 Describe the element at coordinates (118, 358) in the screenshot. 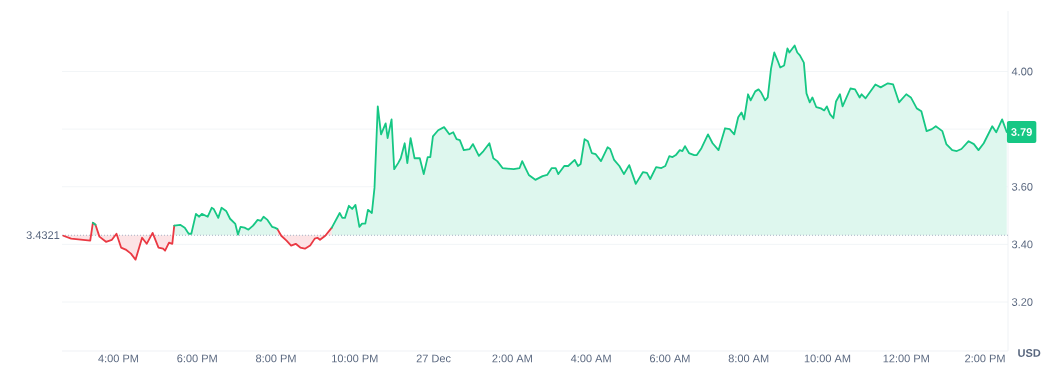

I see `x-tick-label: 4:00 PM` at that location.